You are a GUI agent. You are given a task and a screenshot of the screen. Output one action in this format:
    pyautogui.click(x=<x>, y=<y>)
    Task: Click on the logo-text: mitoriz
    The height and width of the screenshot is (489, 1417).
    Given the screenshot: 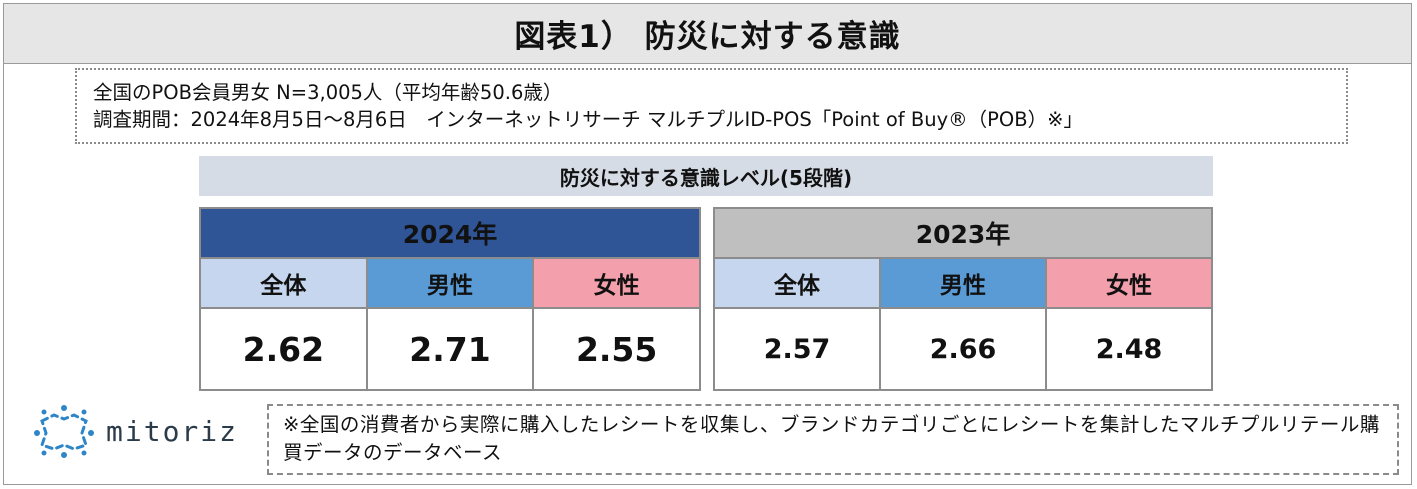 What is the action you would take?
    pyautogui.click(x=172, y=431)
    